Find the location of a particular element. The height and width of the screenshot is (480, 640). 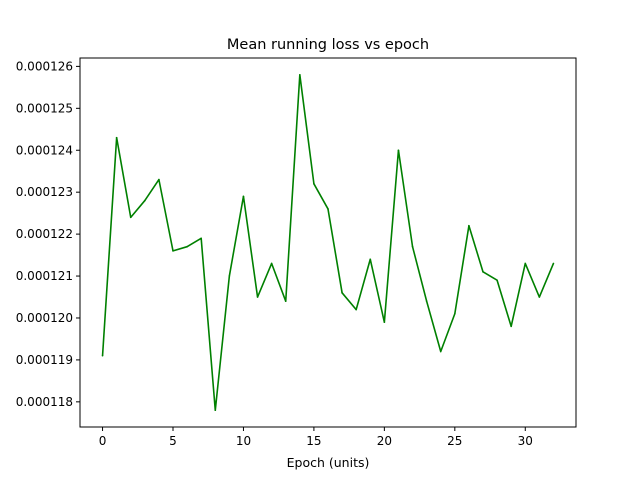

chart-title: Mean running loss vs epoch is located at coordinates (328, 45).